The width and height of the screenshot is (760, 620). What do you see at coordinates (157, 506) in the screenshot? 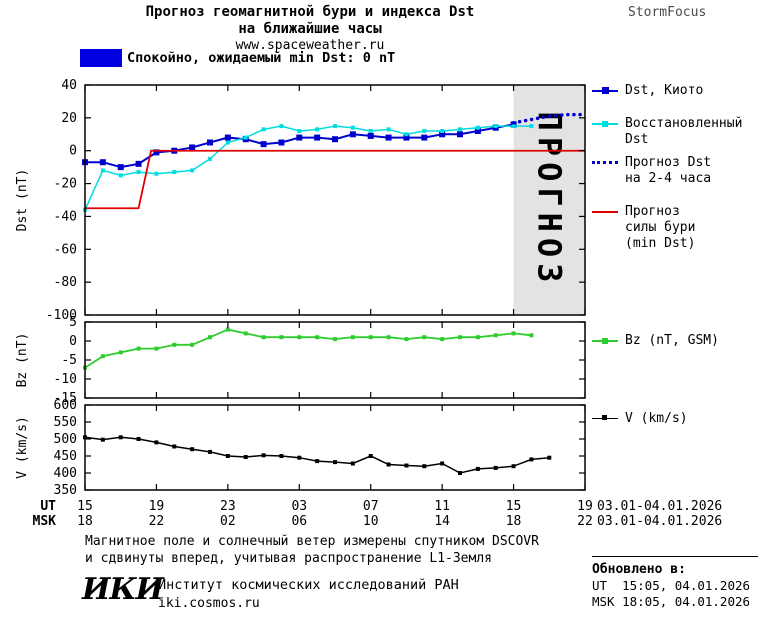
I see `ut-tick: 19` at bounding box center [157, 506].